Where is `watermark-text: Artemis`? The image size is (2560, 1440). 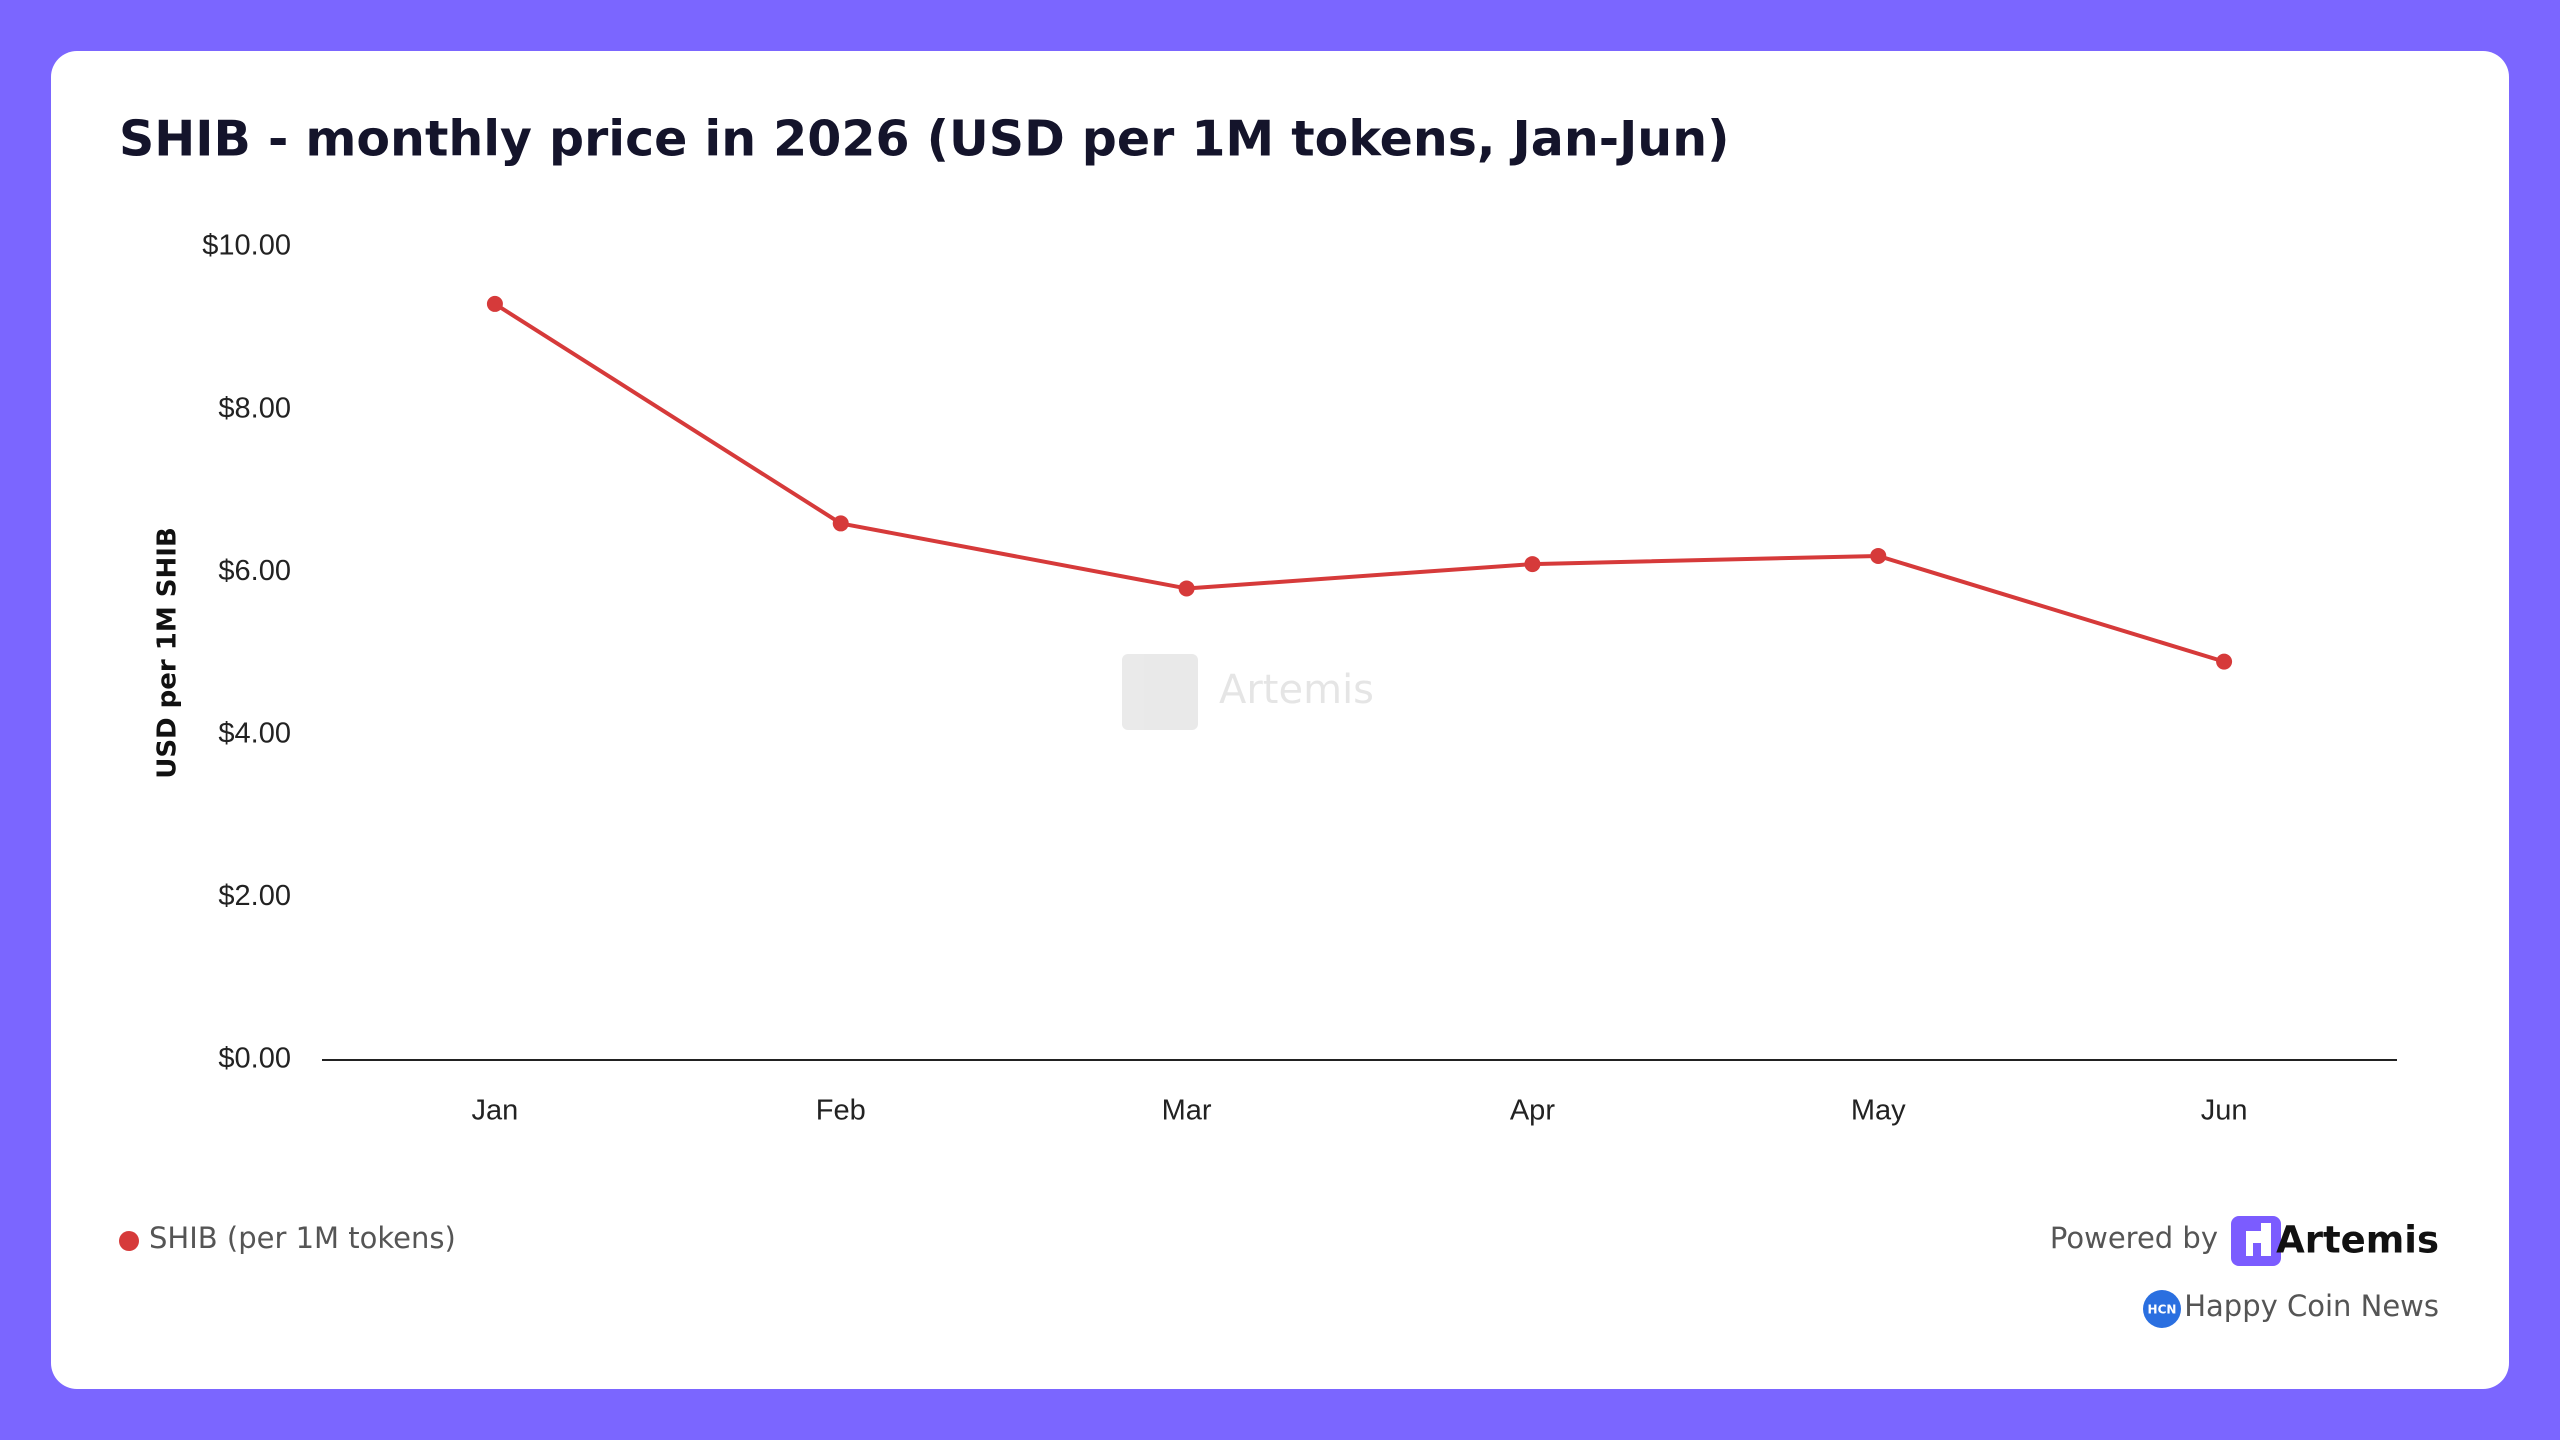 watermark-text: Artemis is located at coordinates (1296, 690).